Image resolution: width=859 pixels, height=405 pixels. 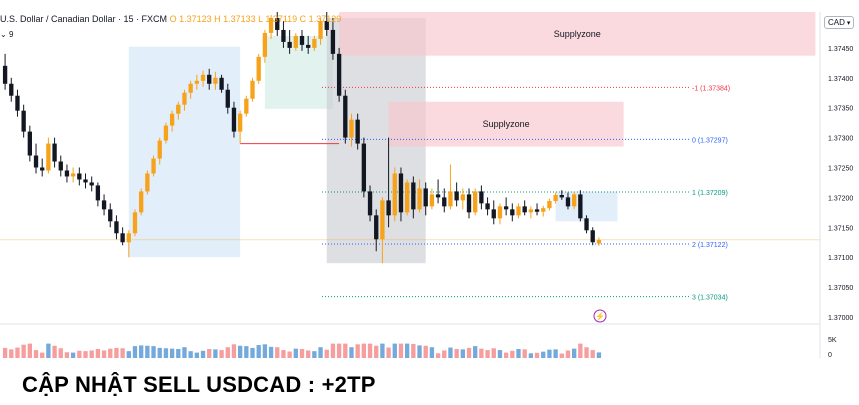 I want to click on chevron-down-icon: ⌄, so click(x=3, y=34).